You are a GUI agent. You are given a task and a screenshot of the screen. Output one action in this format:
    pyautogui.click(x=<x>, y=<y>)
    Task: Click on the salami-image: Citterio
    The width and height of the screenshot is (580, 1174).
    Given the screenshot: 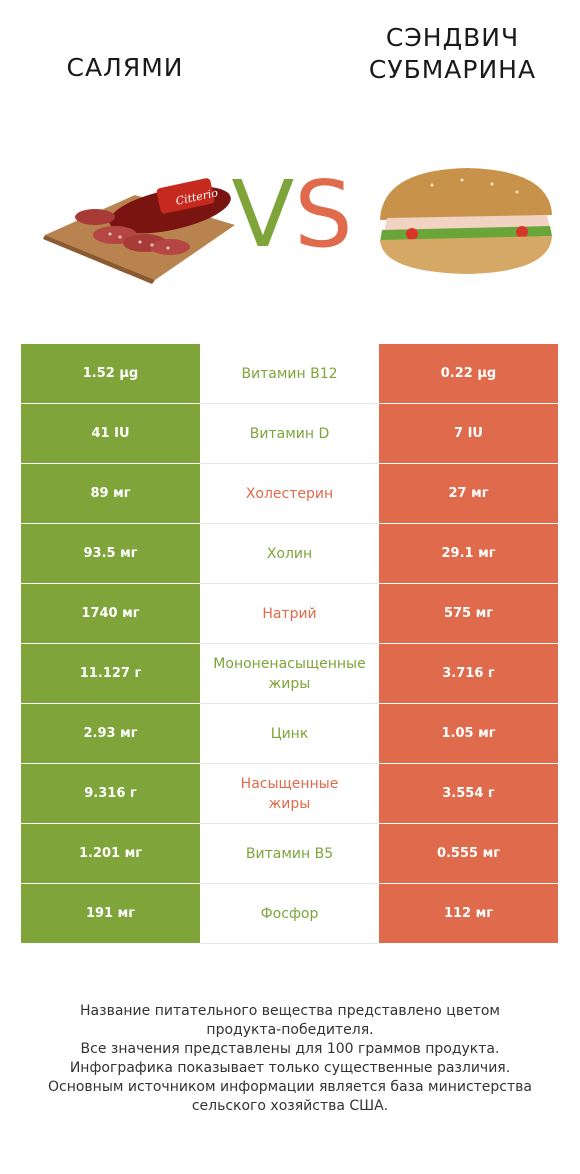 What is the action you would take?
    pyautogui.click(x=139, y=231)
    